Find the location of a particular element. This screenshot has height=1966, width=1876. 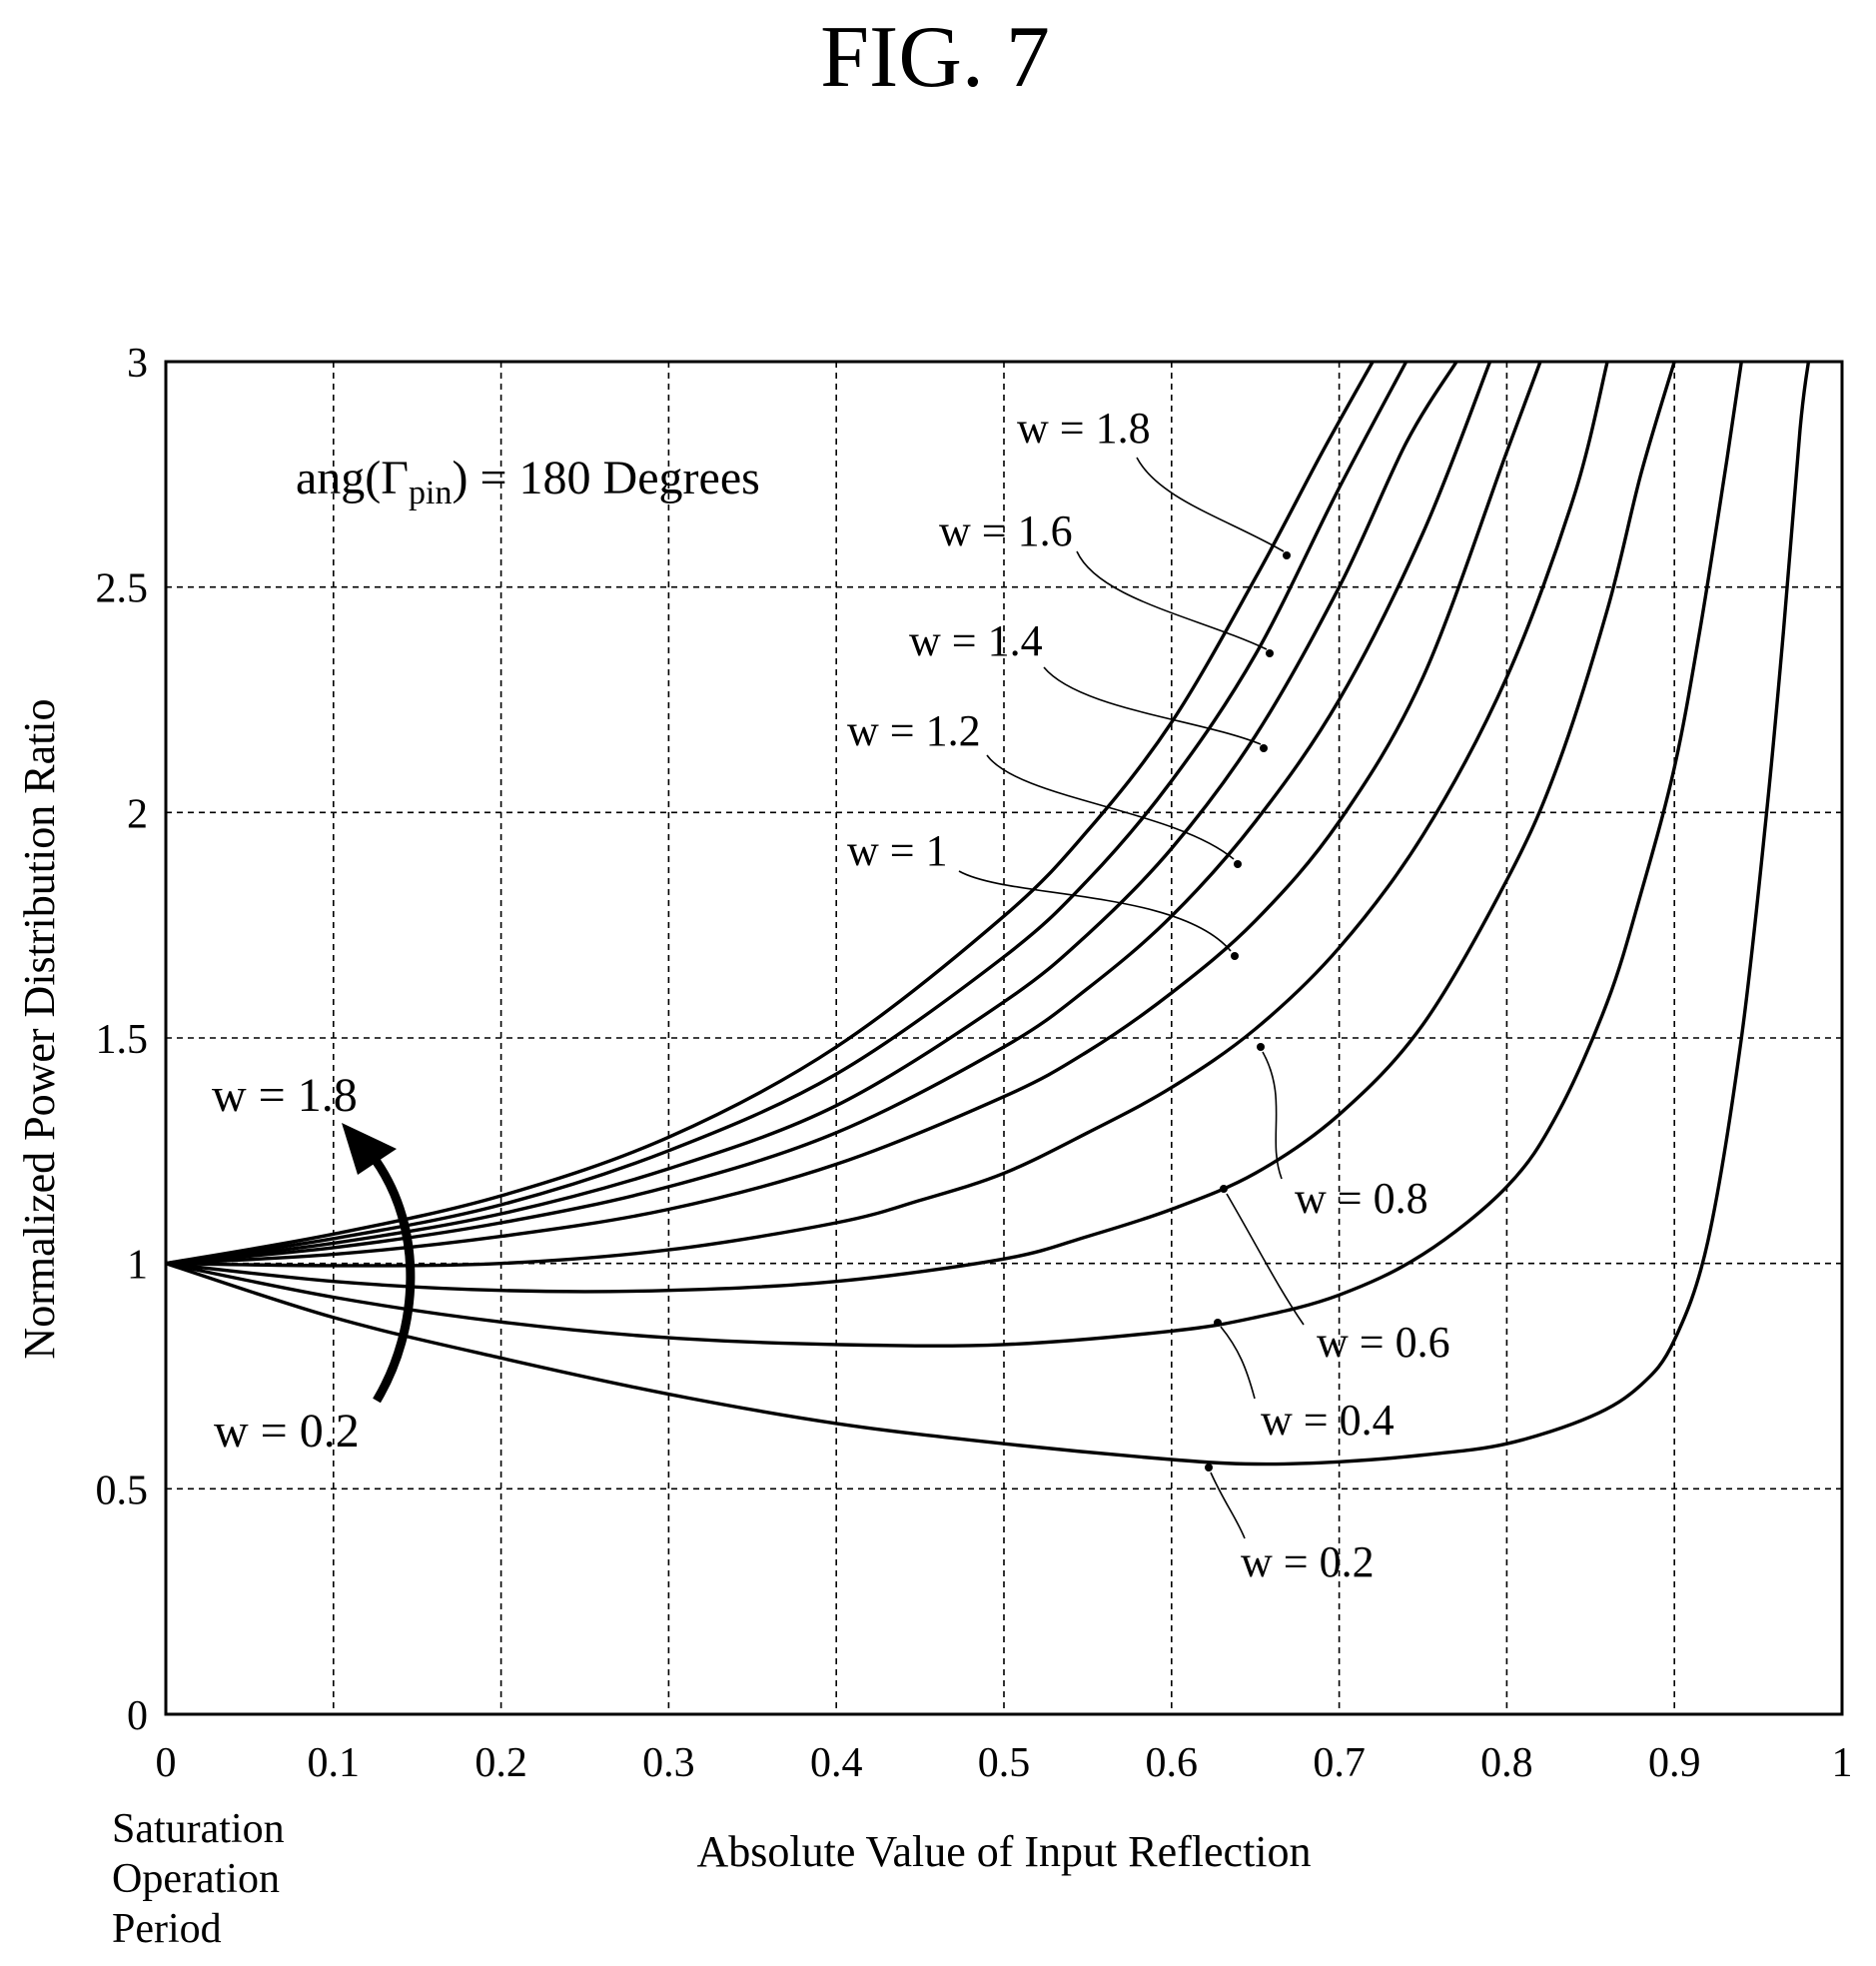

y-tick-label: 0.5 is located at coordinates (122, 1490).